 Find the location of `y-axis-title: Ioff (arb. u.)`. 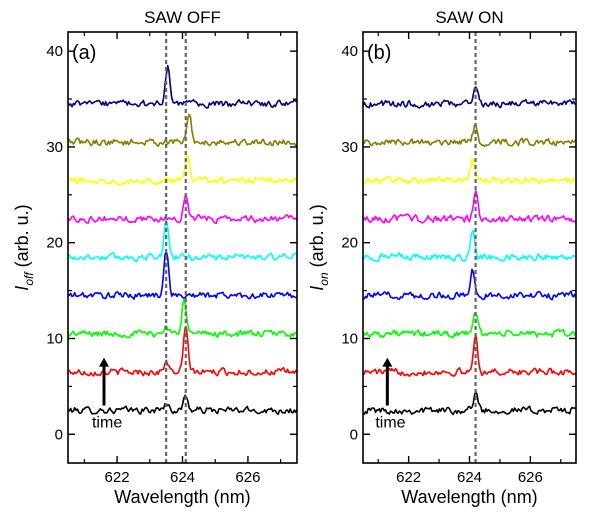

y-axis-title: Ioff (arb. u.) is located at coordinates (24, 247).